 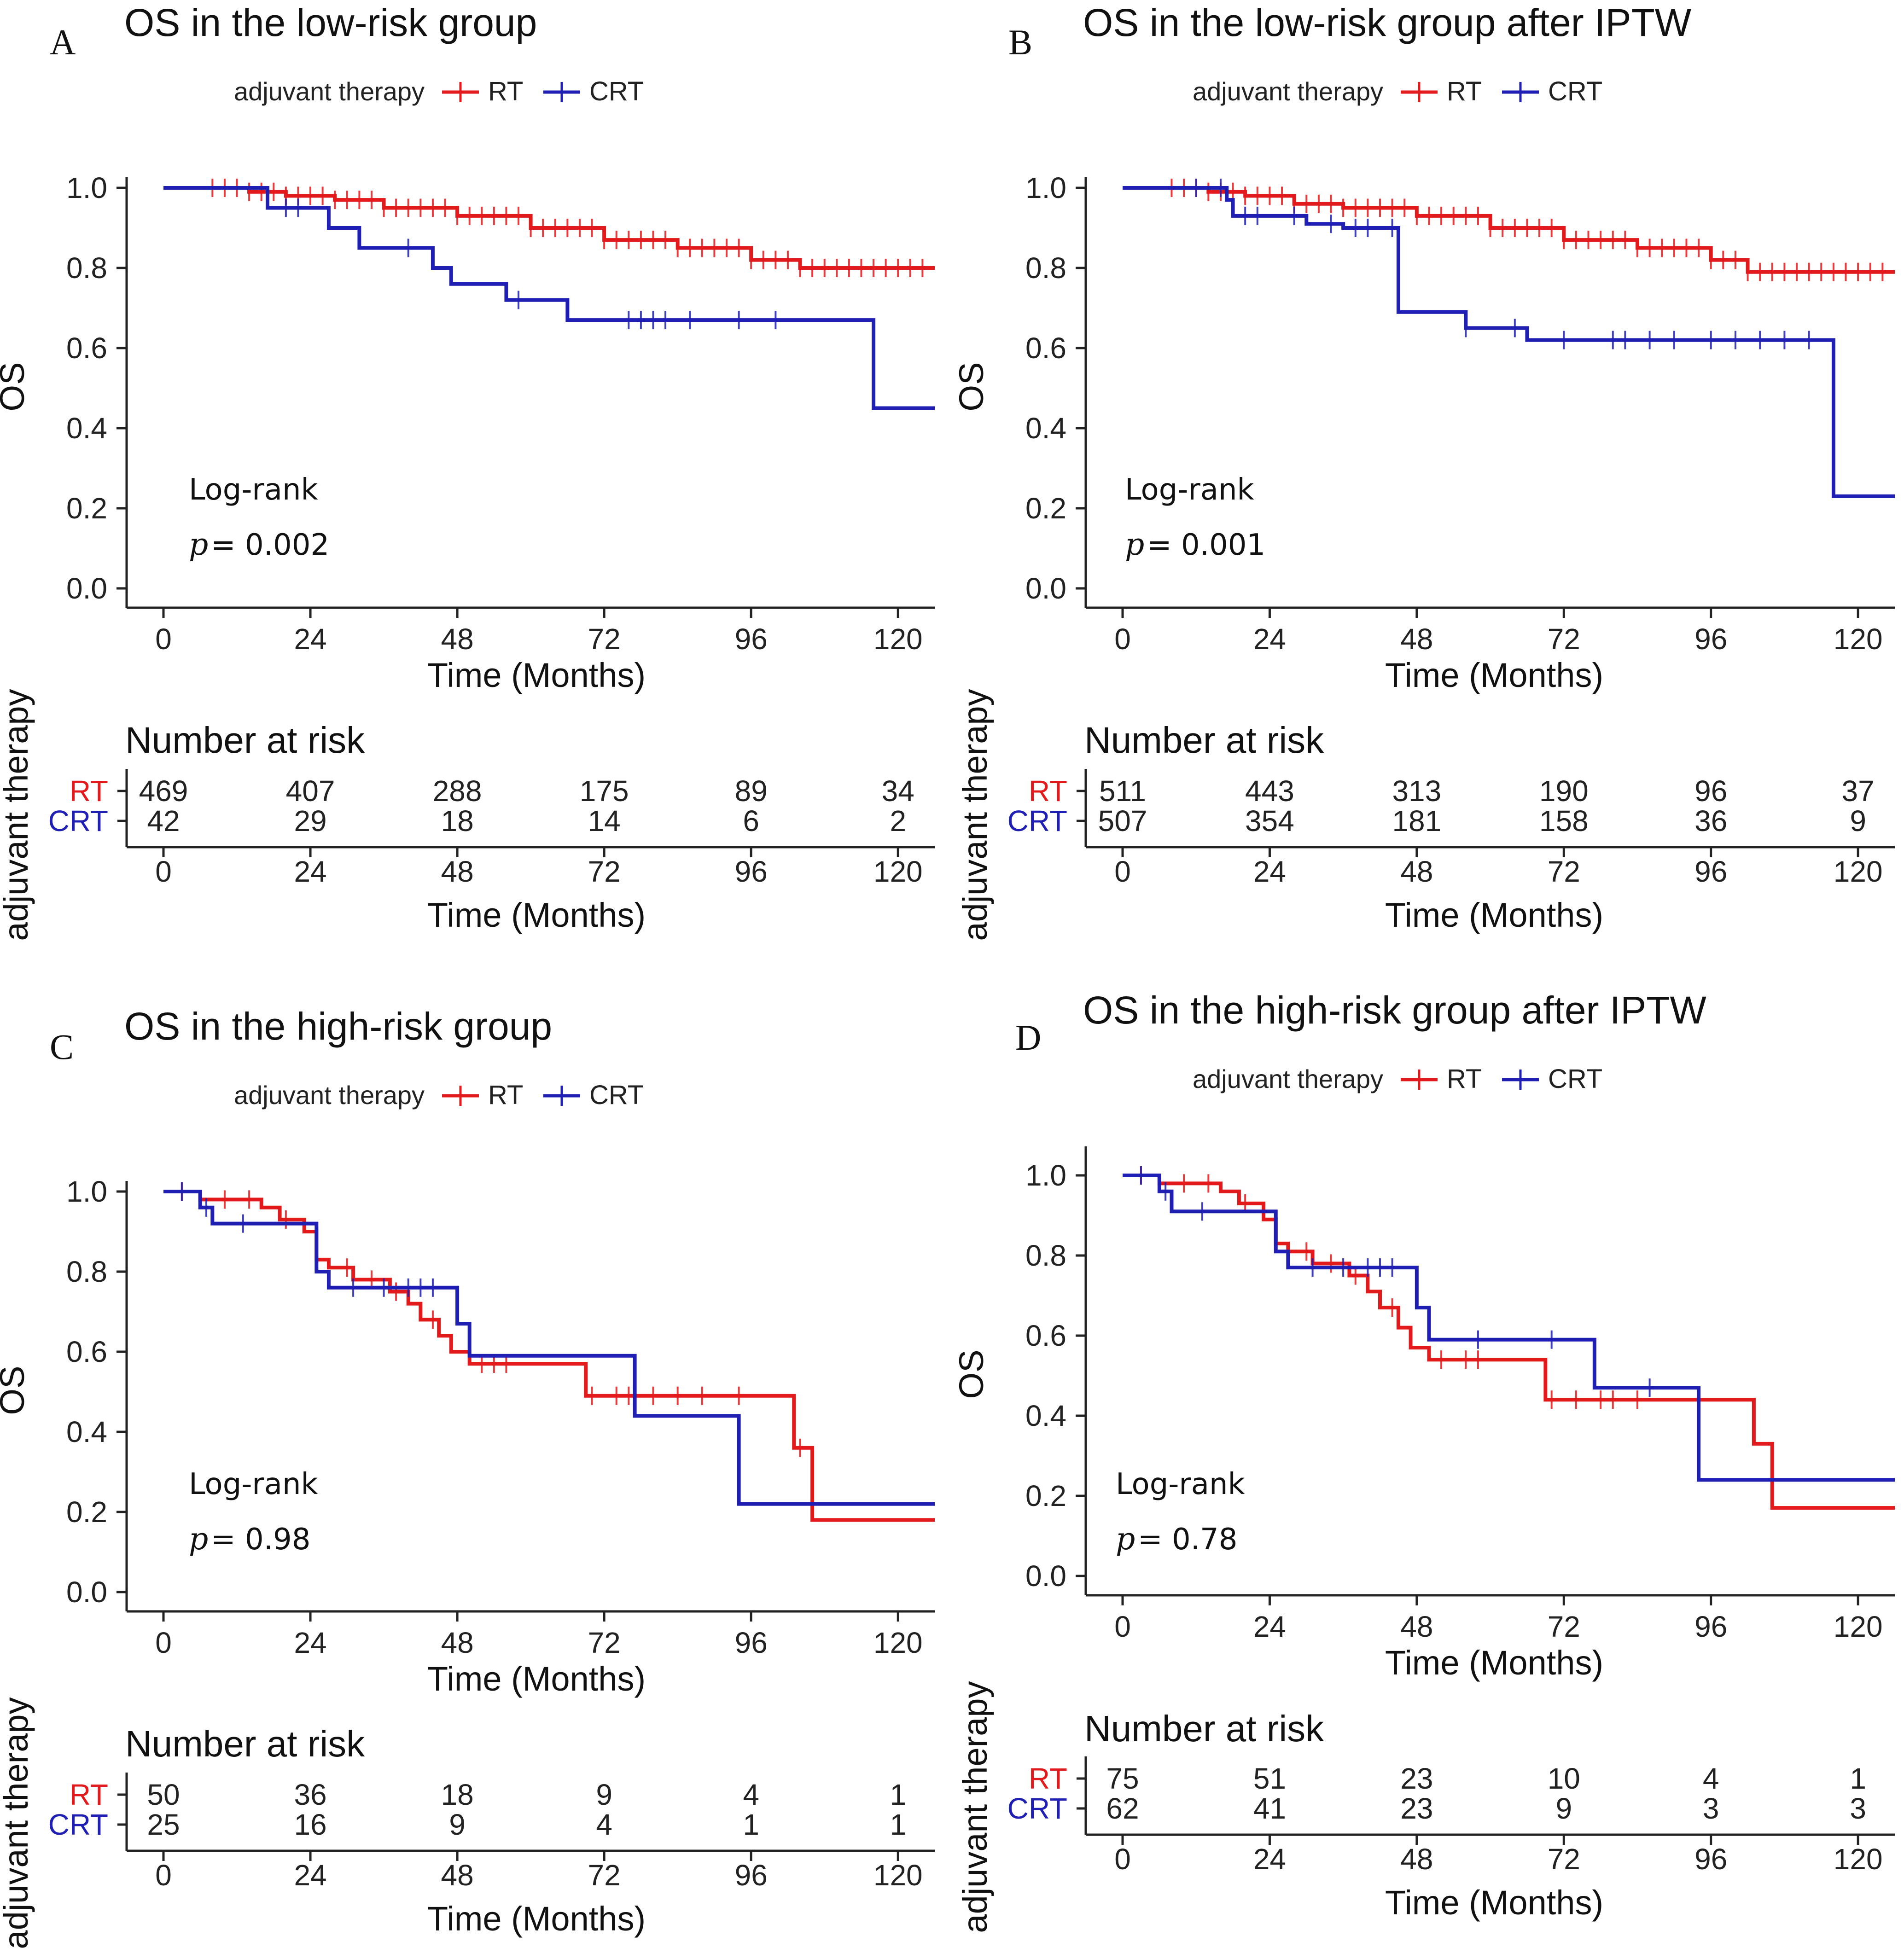 What do you see at coordinates (1269, 1808) in the screenshot?
I see `risk-value: 41` at bounding box center [1269, 1808].